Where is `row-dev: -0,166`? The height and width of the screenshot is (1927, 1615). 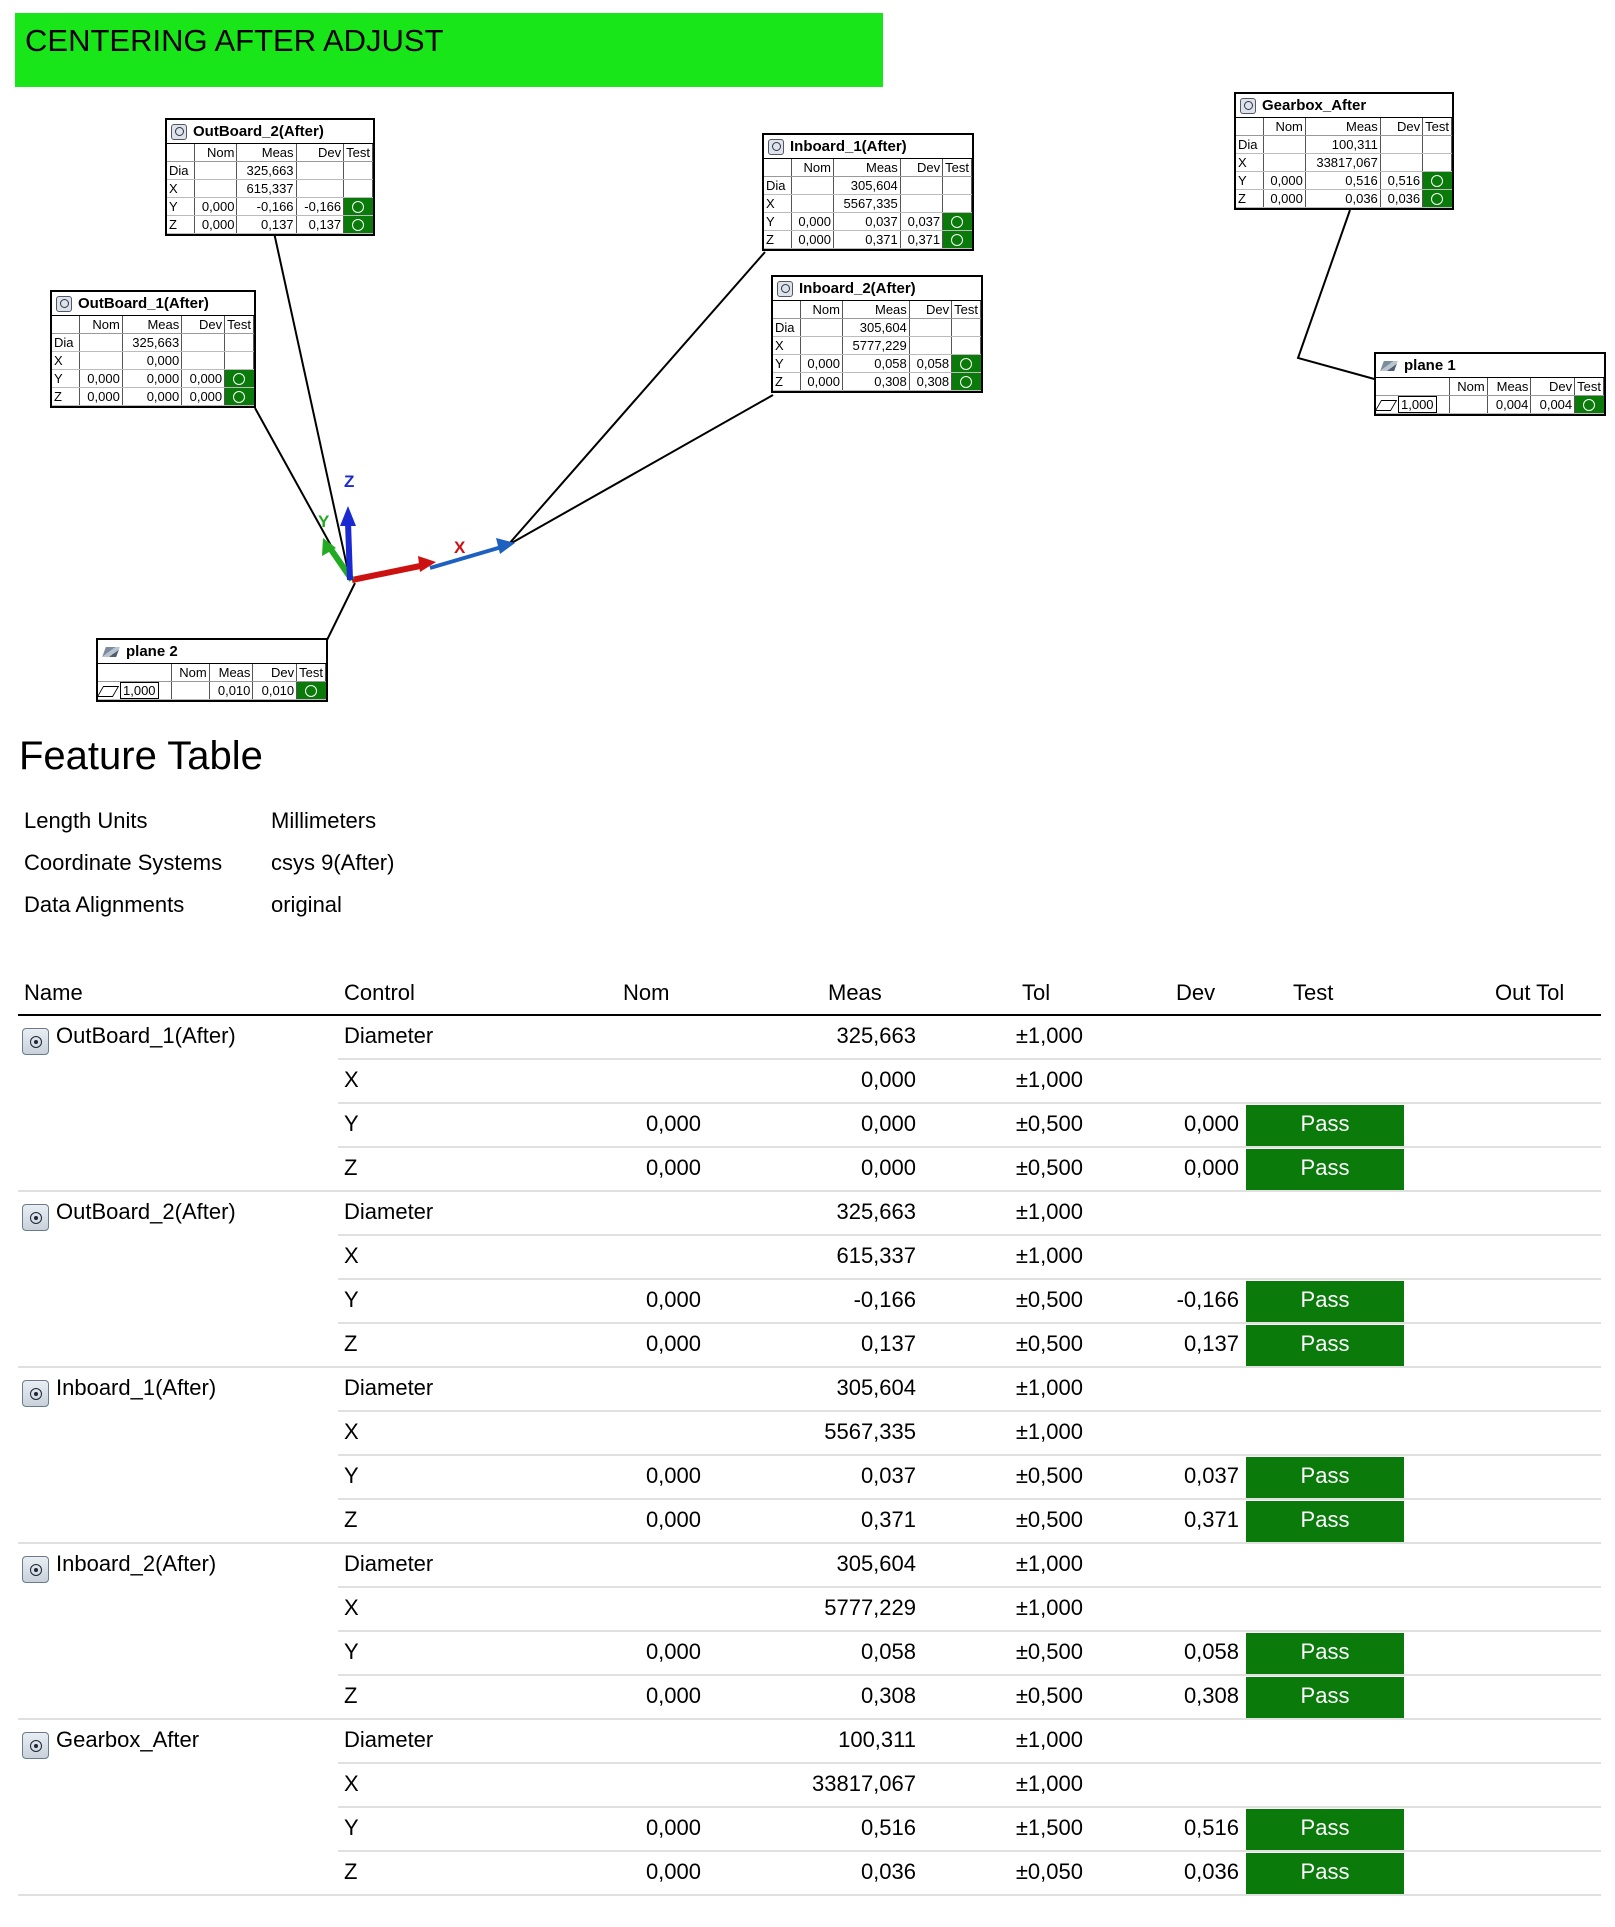 row-dev: -0,166 is located at coordinates (320, 206).